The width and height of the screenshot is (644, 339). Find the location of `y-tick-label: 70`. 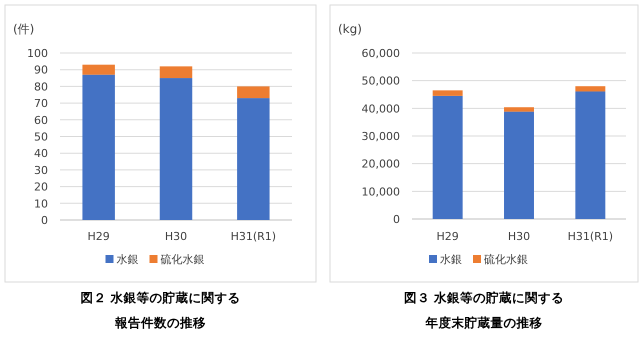

y-tick-label: 70 is located at coordinates (41, 103).